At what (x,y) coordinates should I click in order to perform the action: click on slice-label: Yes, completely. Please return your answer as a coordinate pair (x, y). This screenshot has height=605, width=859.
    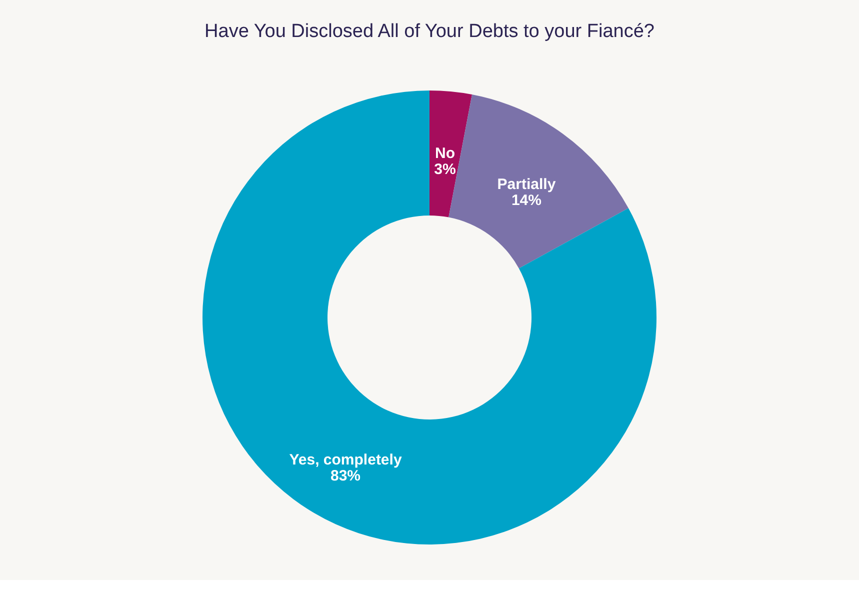
    Looking at the image, I should click on (345, 460).